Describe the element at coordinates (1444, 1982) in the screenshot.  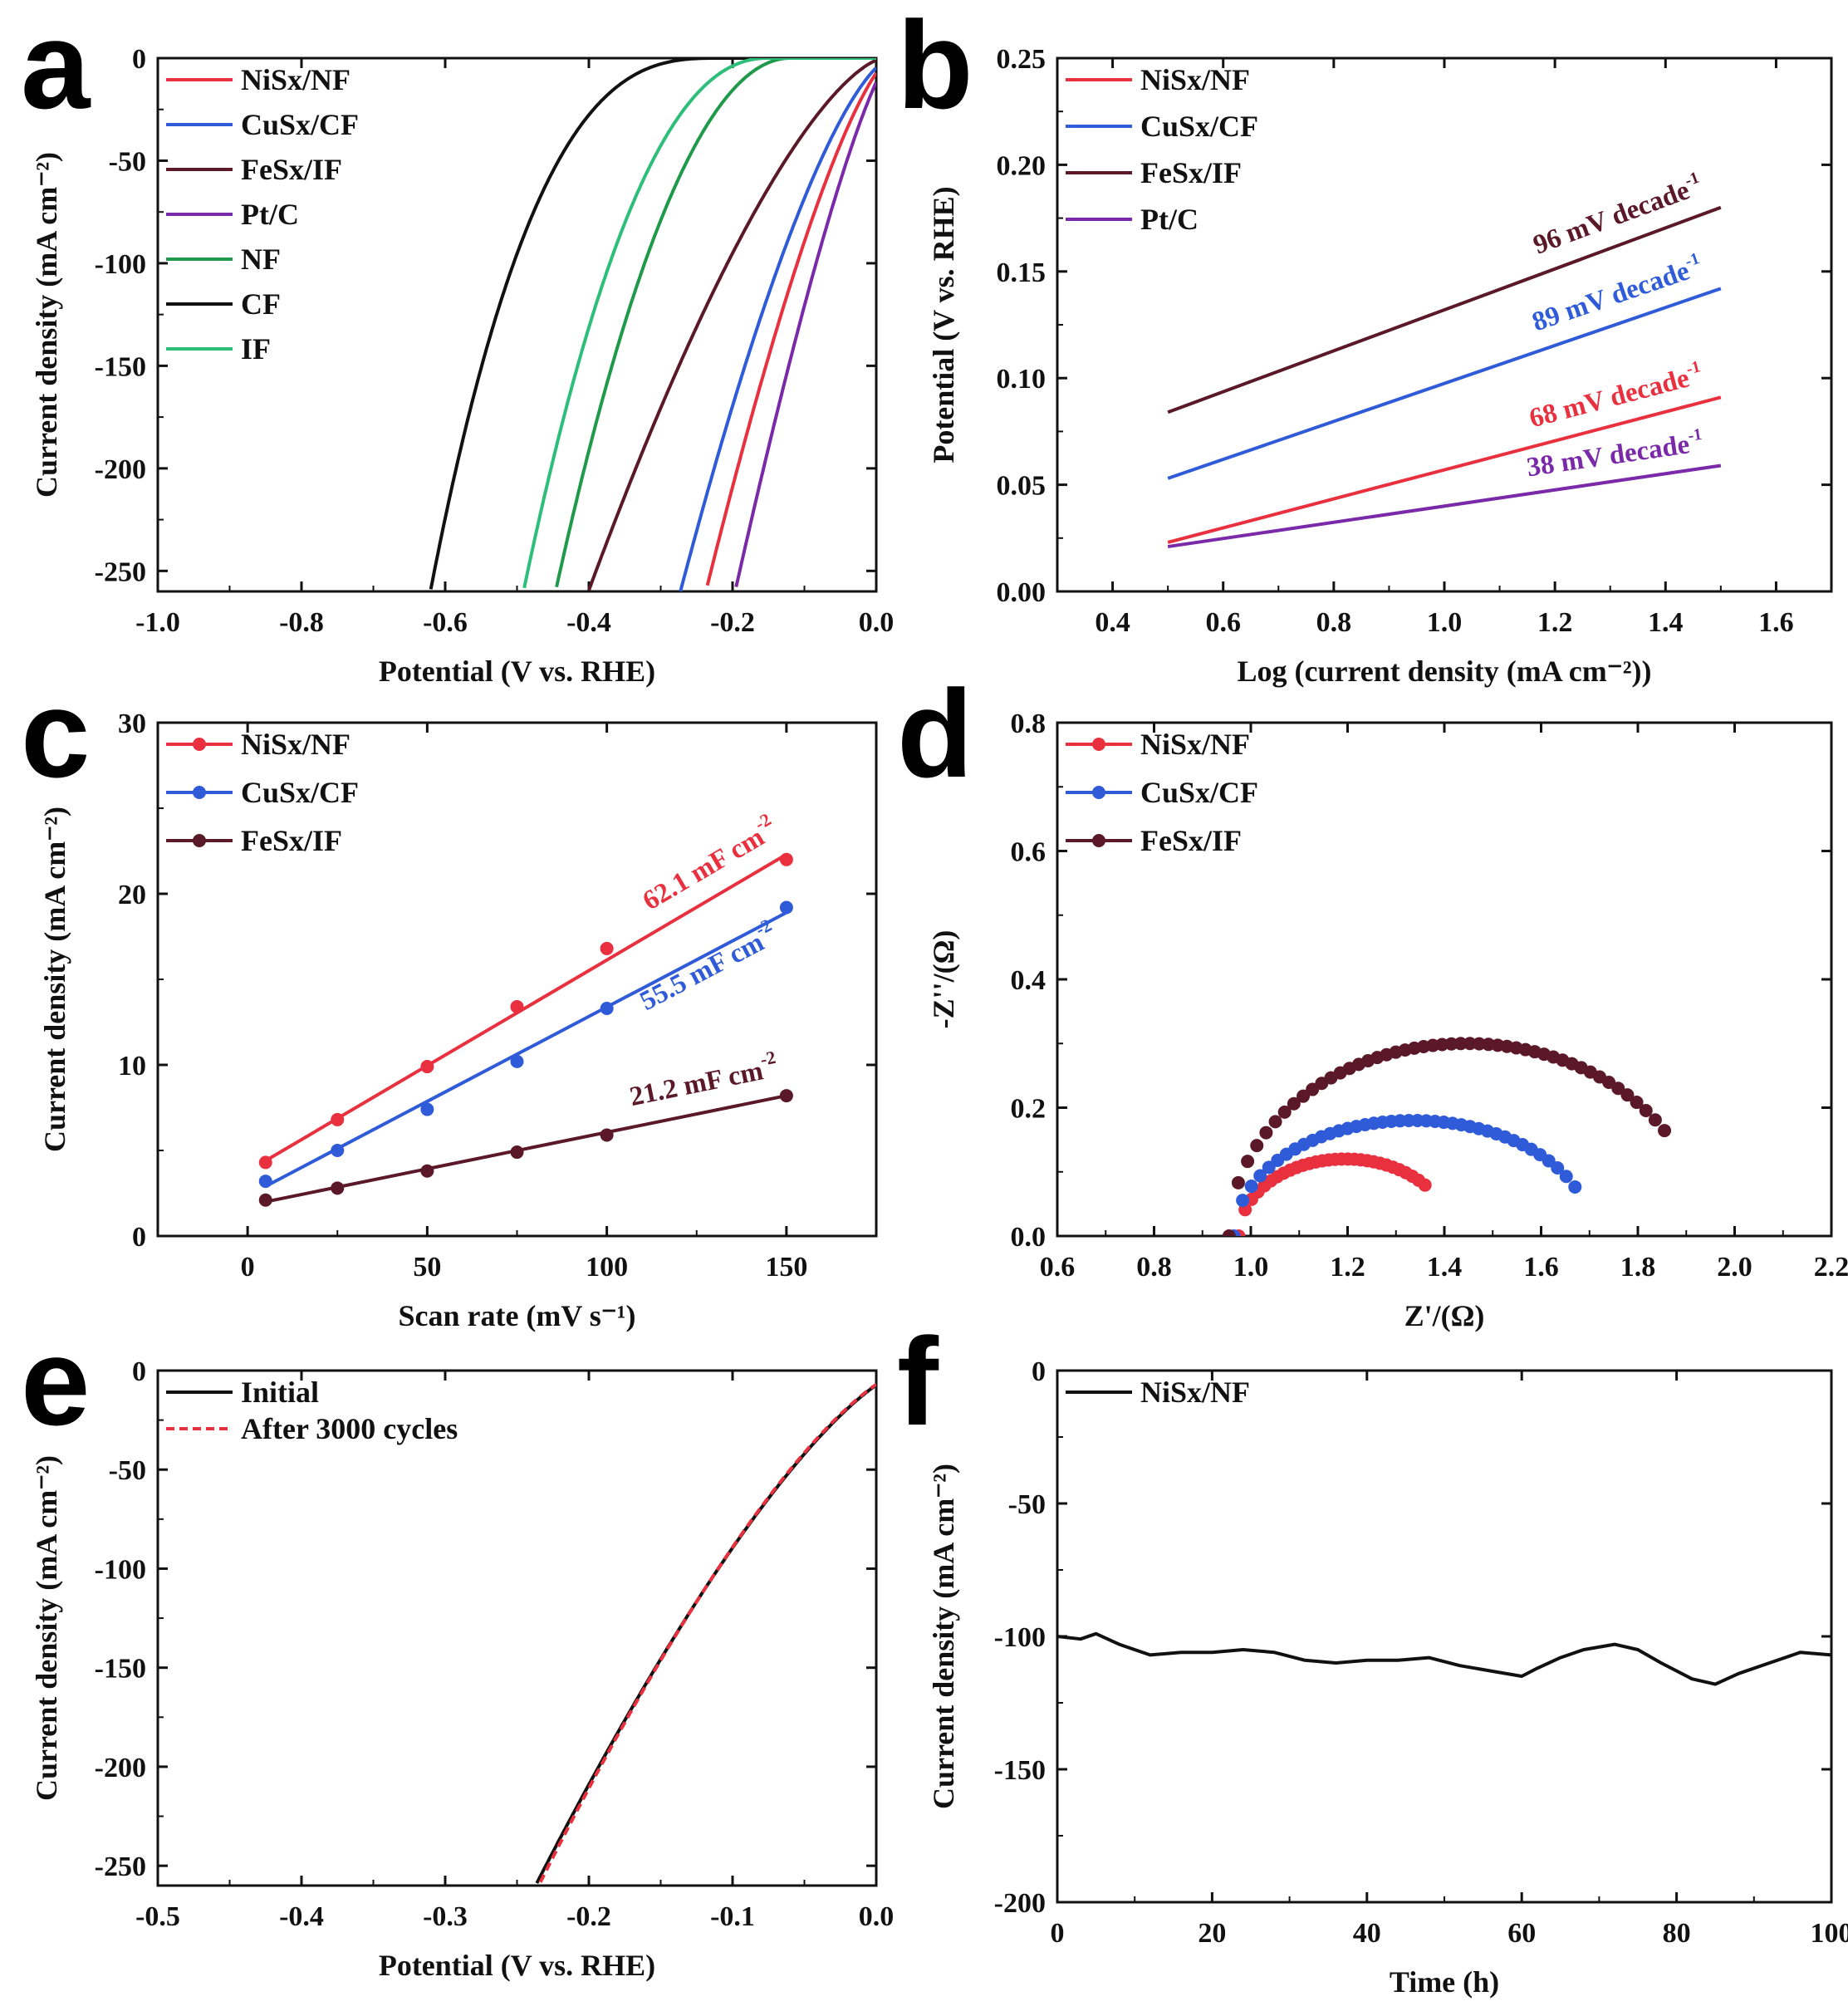
I see `panel-f-x-axis-label: Time (h)` at that location.